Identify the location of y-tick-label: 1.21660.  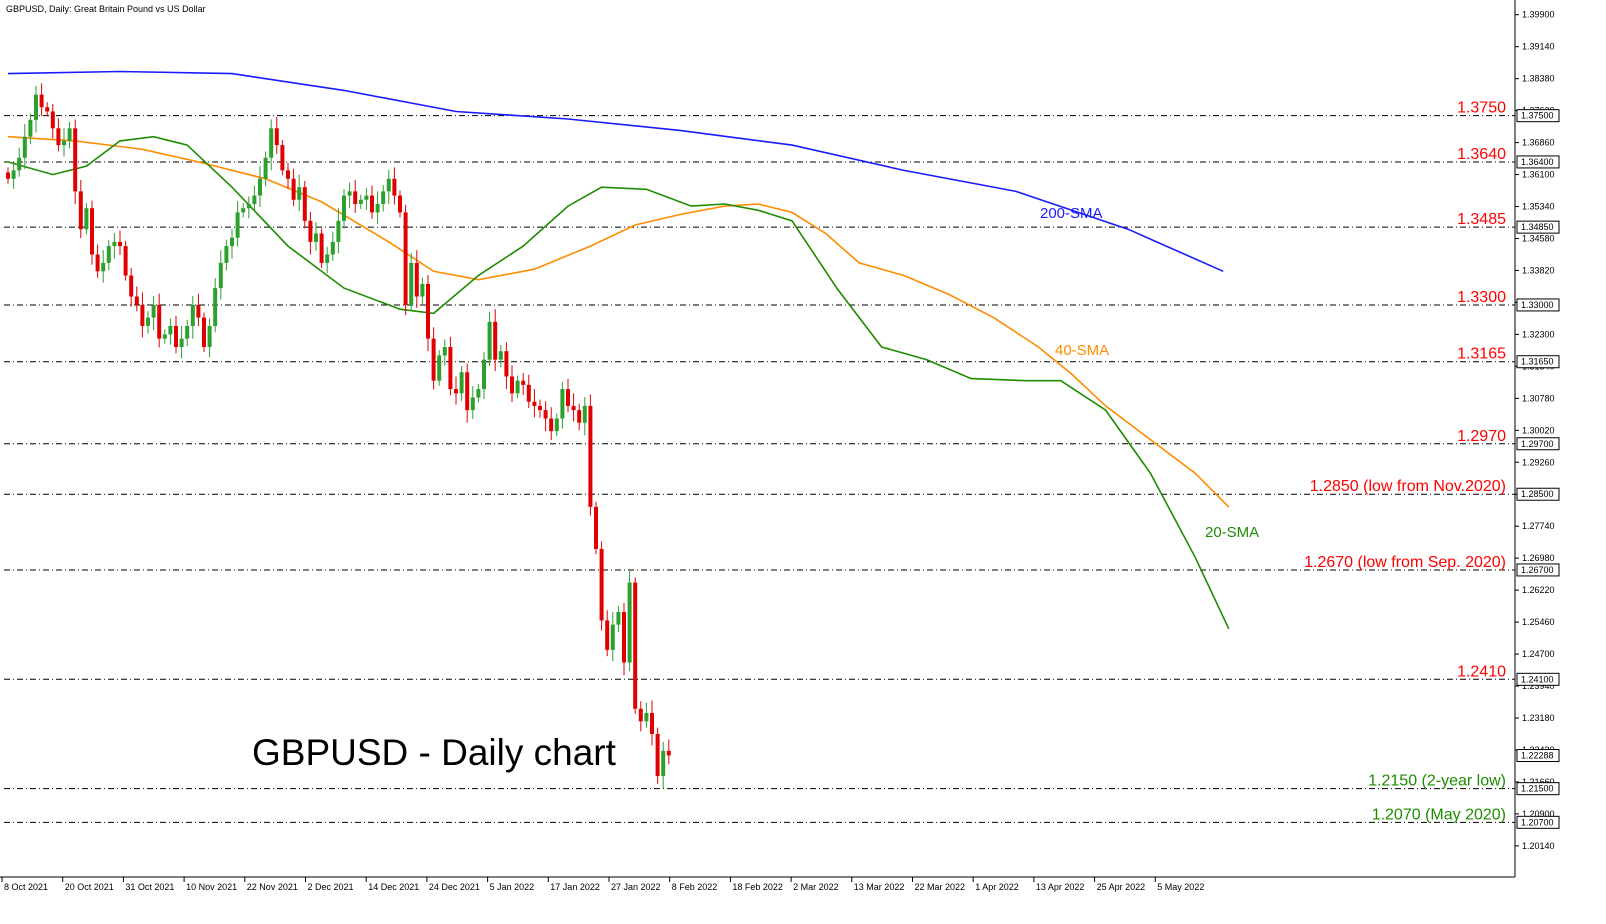
(1538, 782).